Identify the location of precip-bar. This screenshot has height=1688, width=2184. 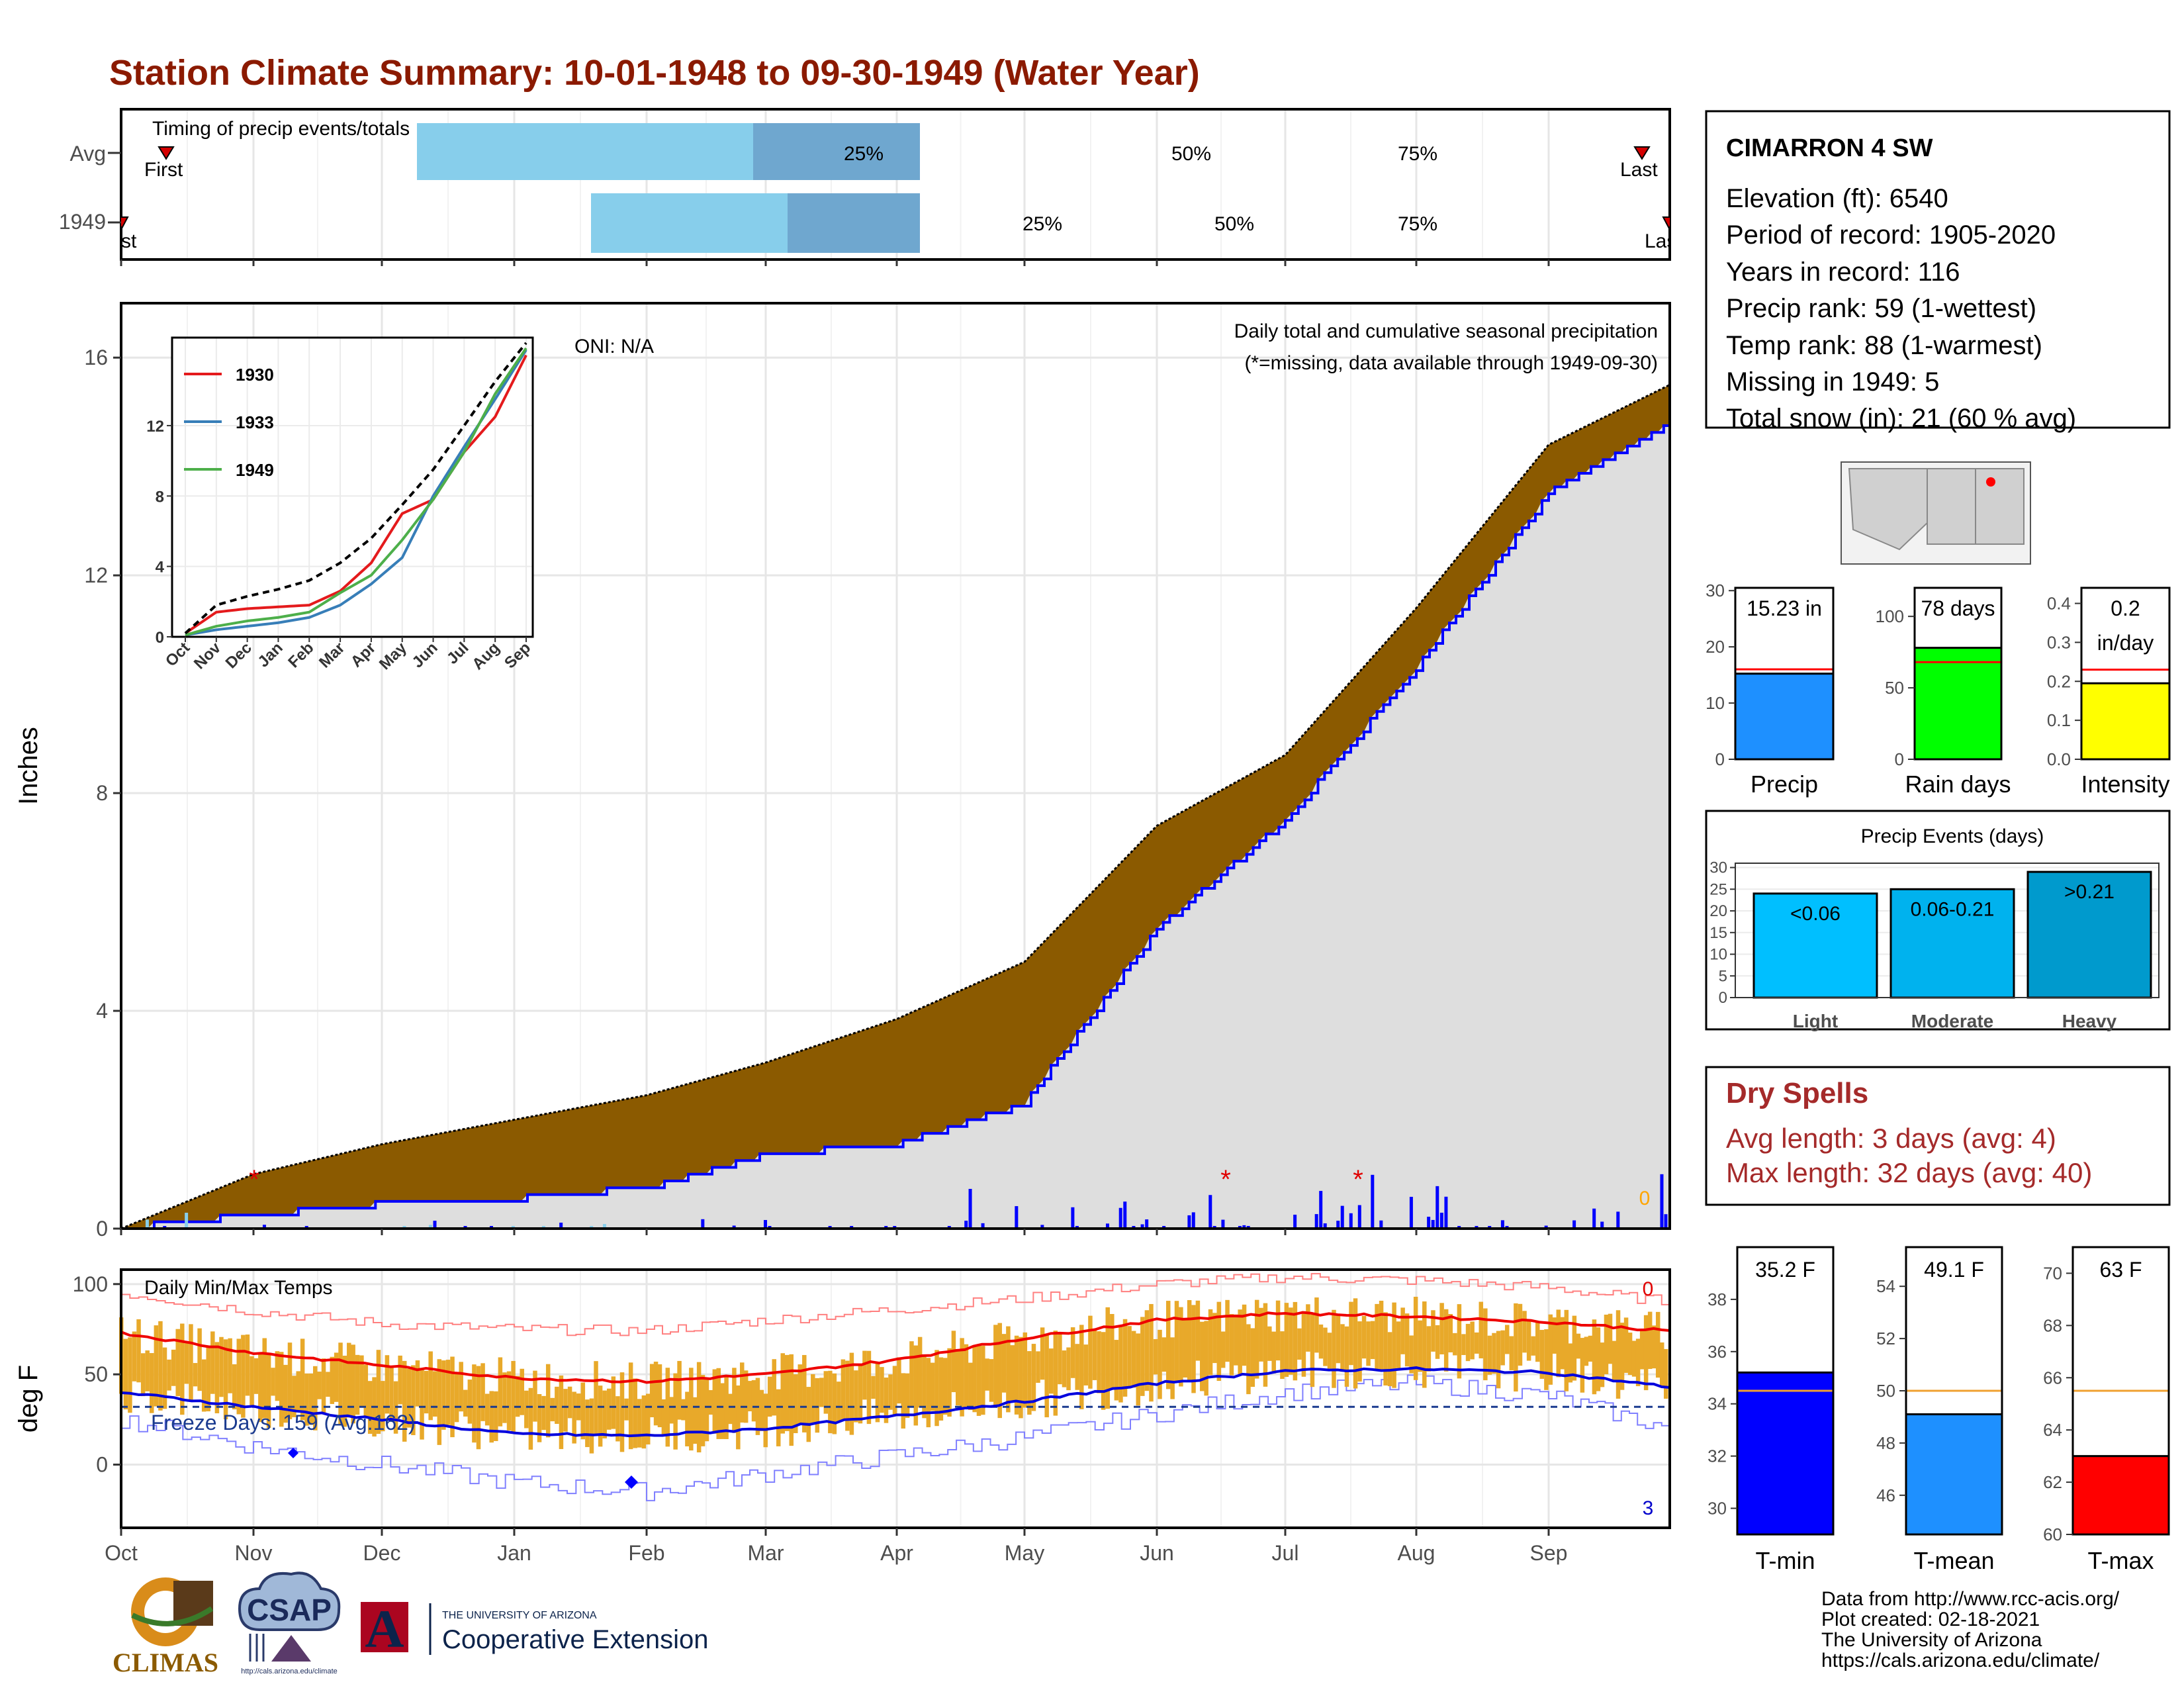
(1784, 717).